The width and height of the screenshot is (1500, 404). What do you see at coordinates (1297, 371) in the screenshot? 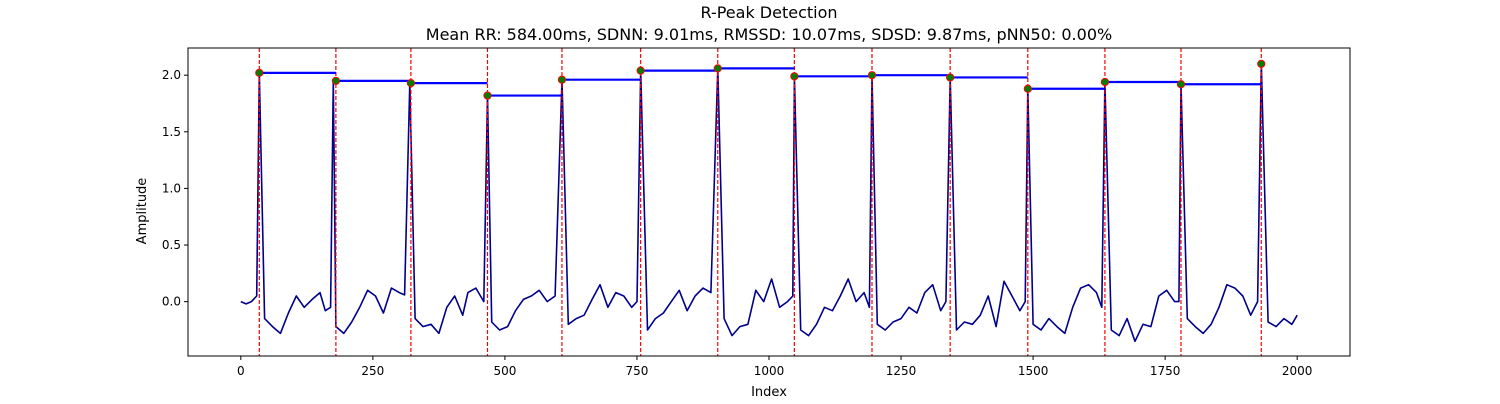
I see `x-tick-label: 2000` at bounding box center [1297, 371].